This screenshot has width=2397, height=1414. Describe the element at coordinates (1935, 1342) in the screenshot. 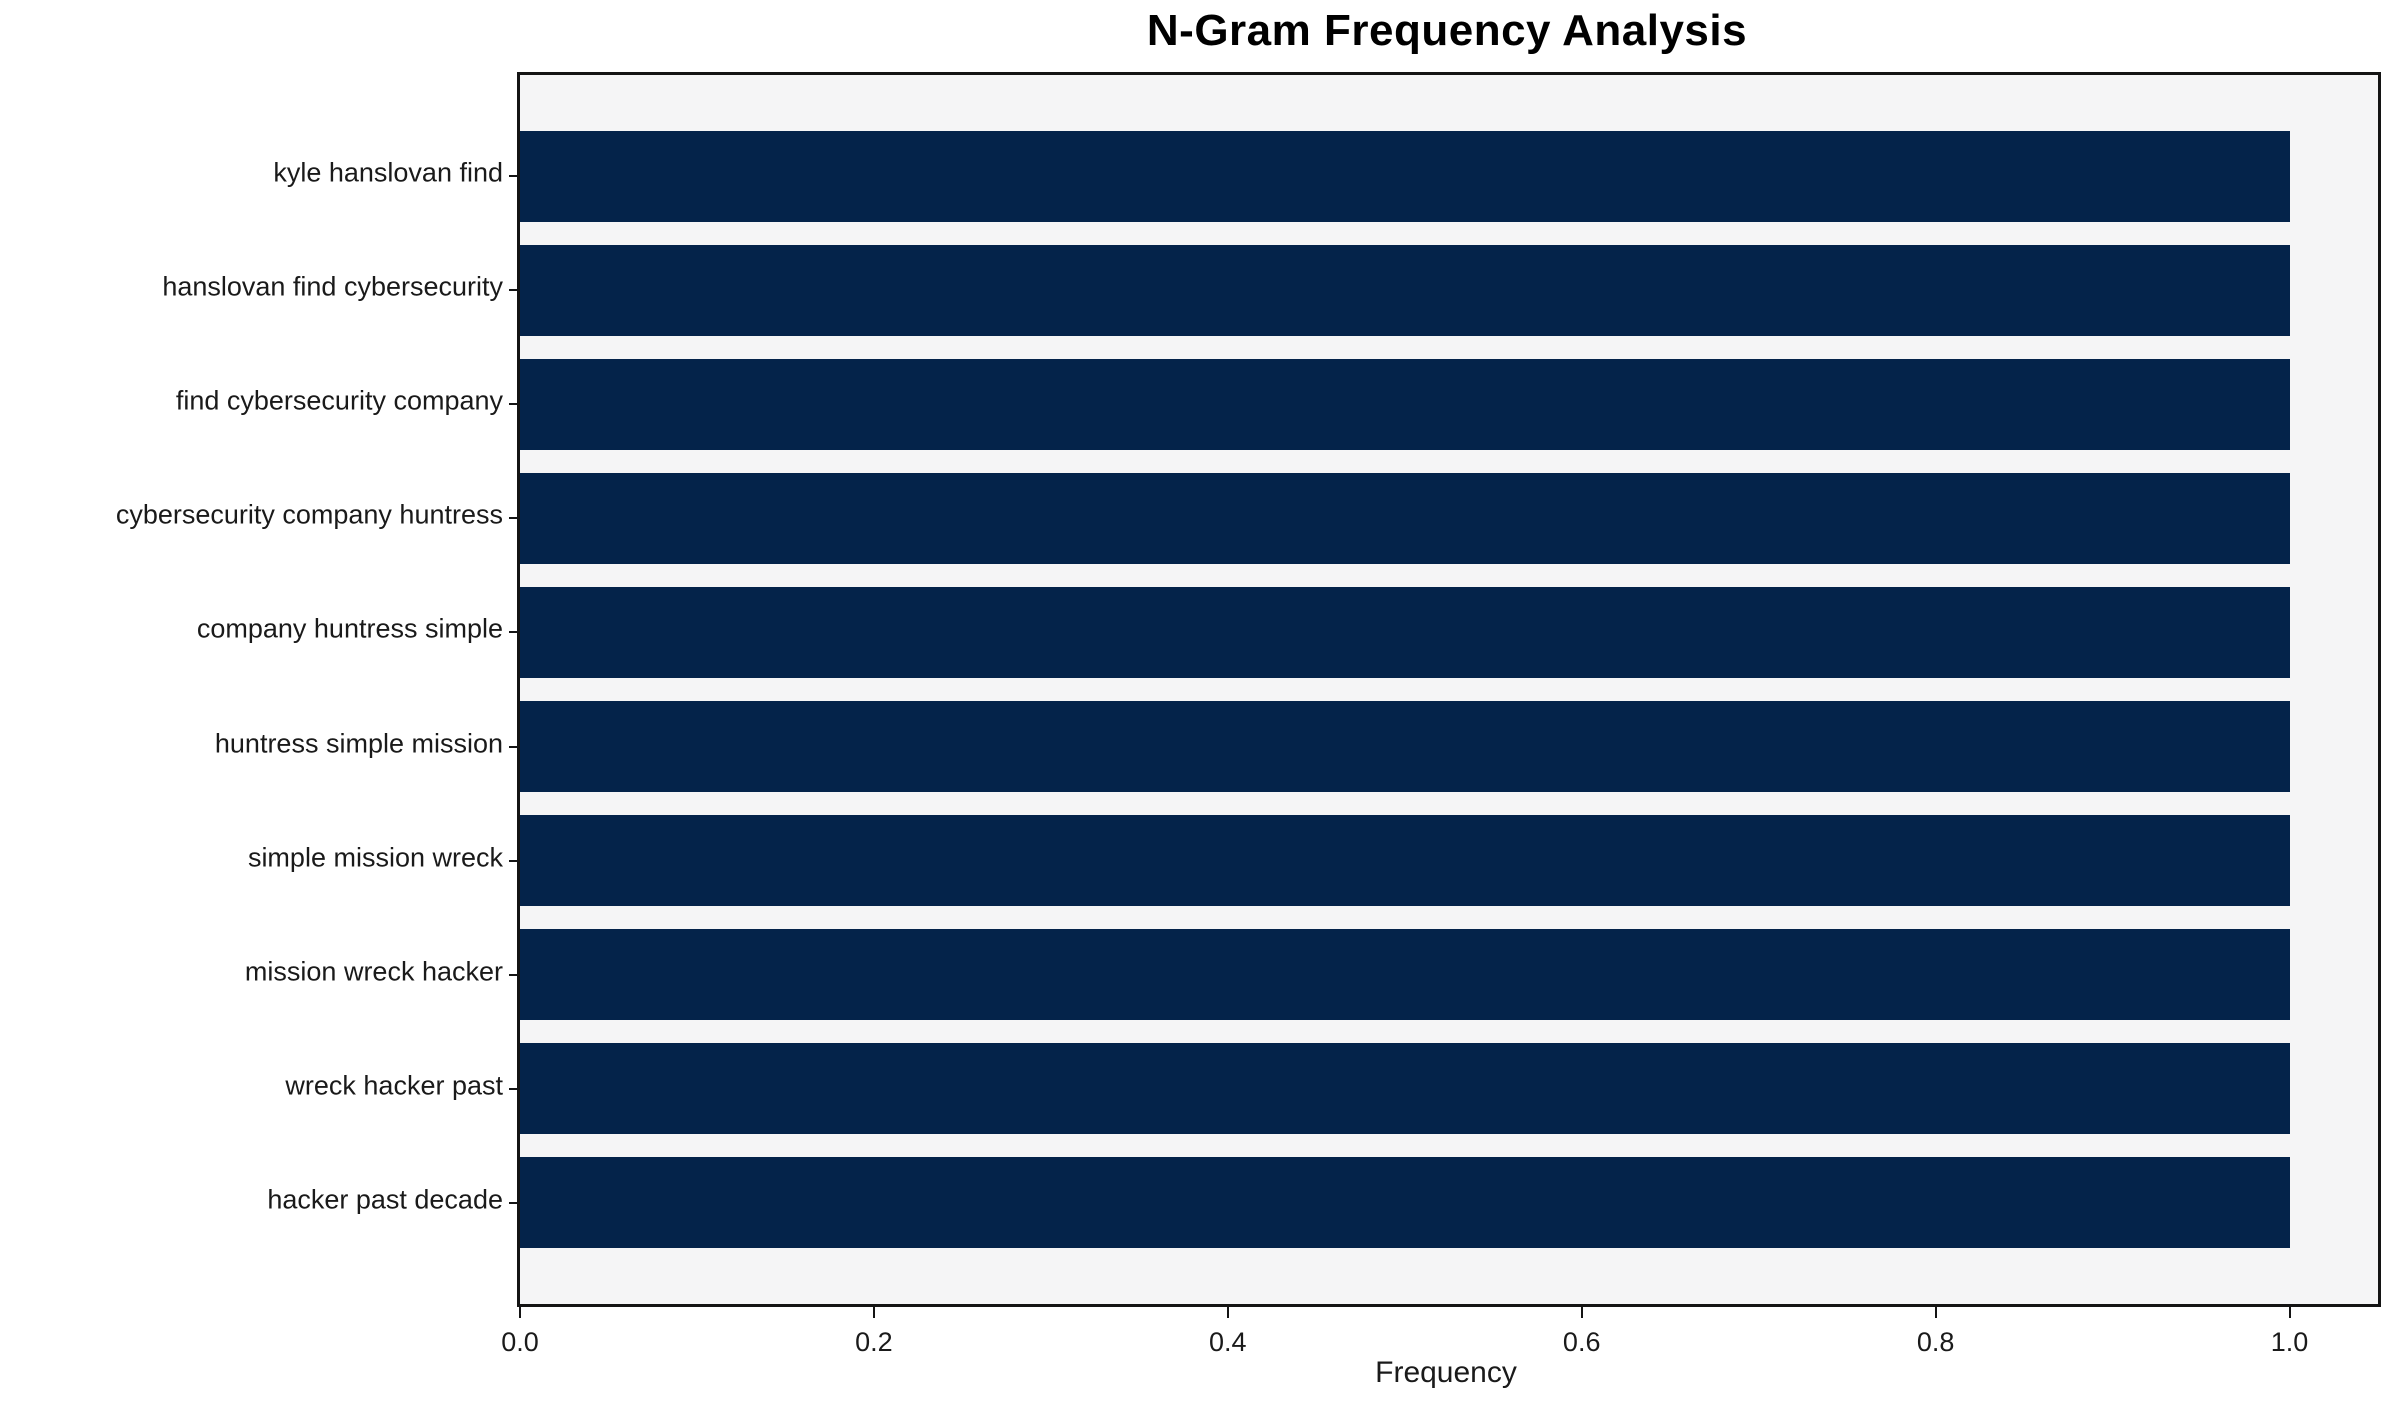

I see `x-tick-label: 0.8` at that location.